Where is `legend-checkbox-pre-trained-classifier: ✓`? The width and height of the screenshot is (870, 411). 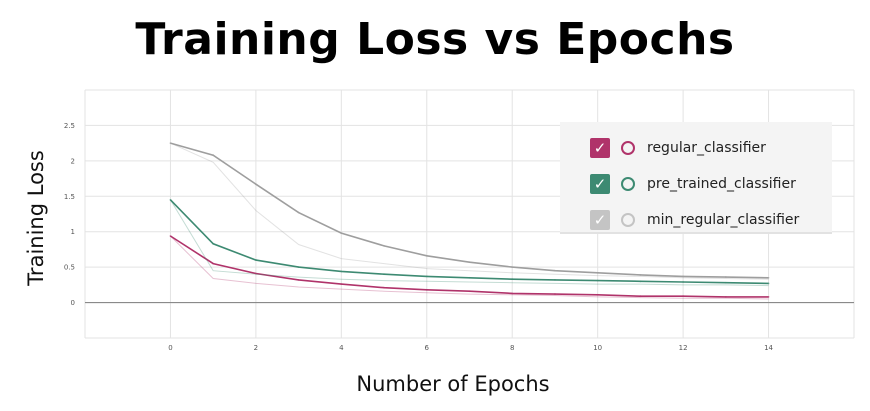
legend-checkbox-pre-trained-classifier: ✓ is located at coordinates (600, 184).